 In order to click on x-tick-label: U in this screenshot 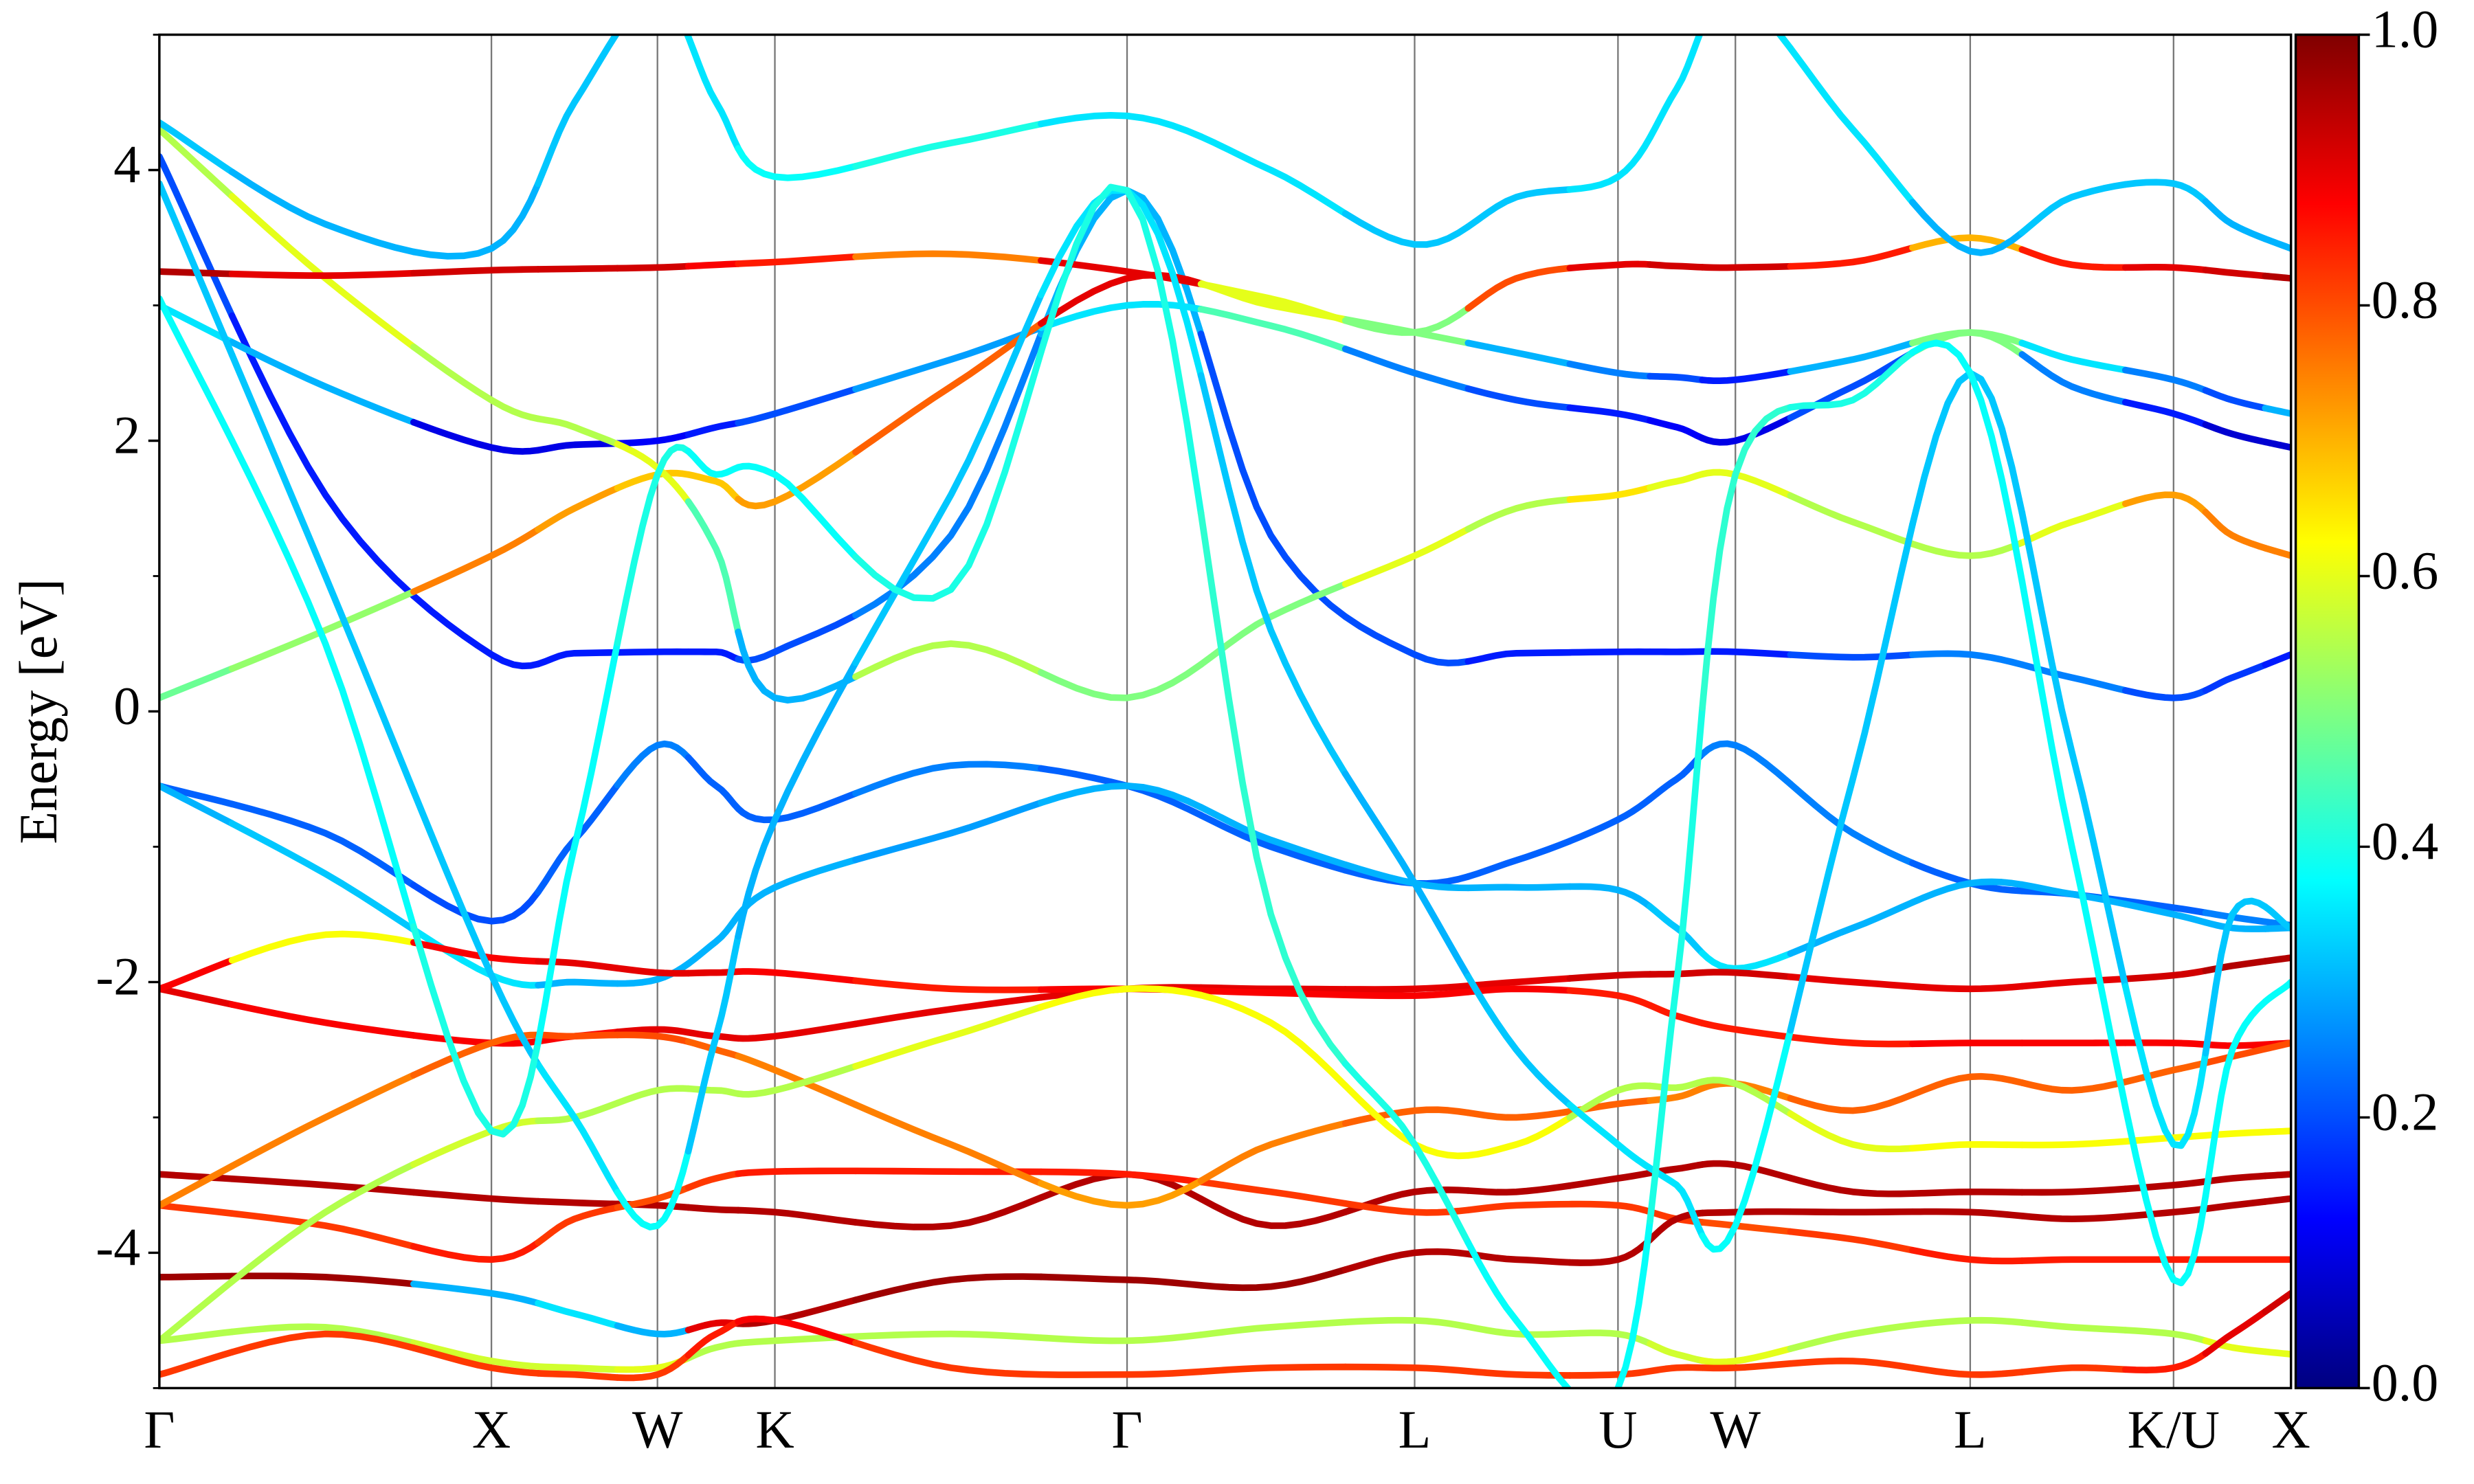, I will do `click(1618, 1429)`.